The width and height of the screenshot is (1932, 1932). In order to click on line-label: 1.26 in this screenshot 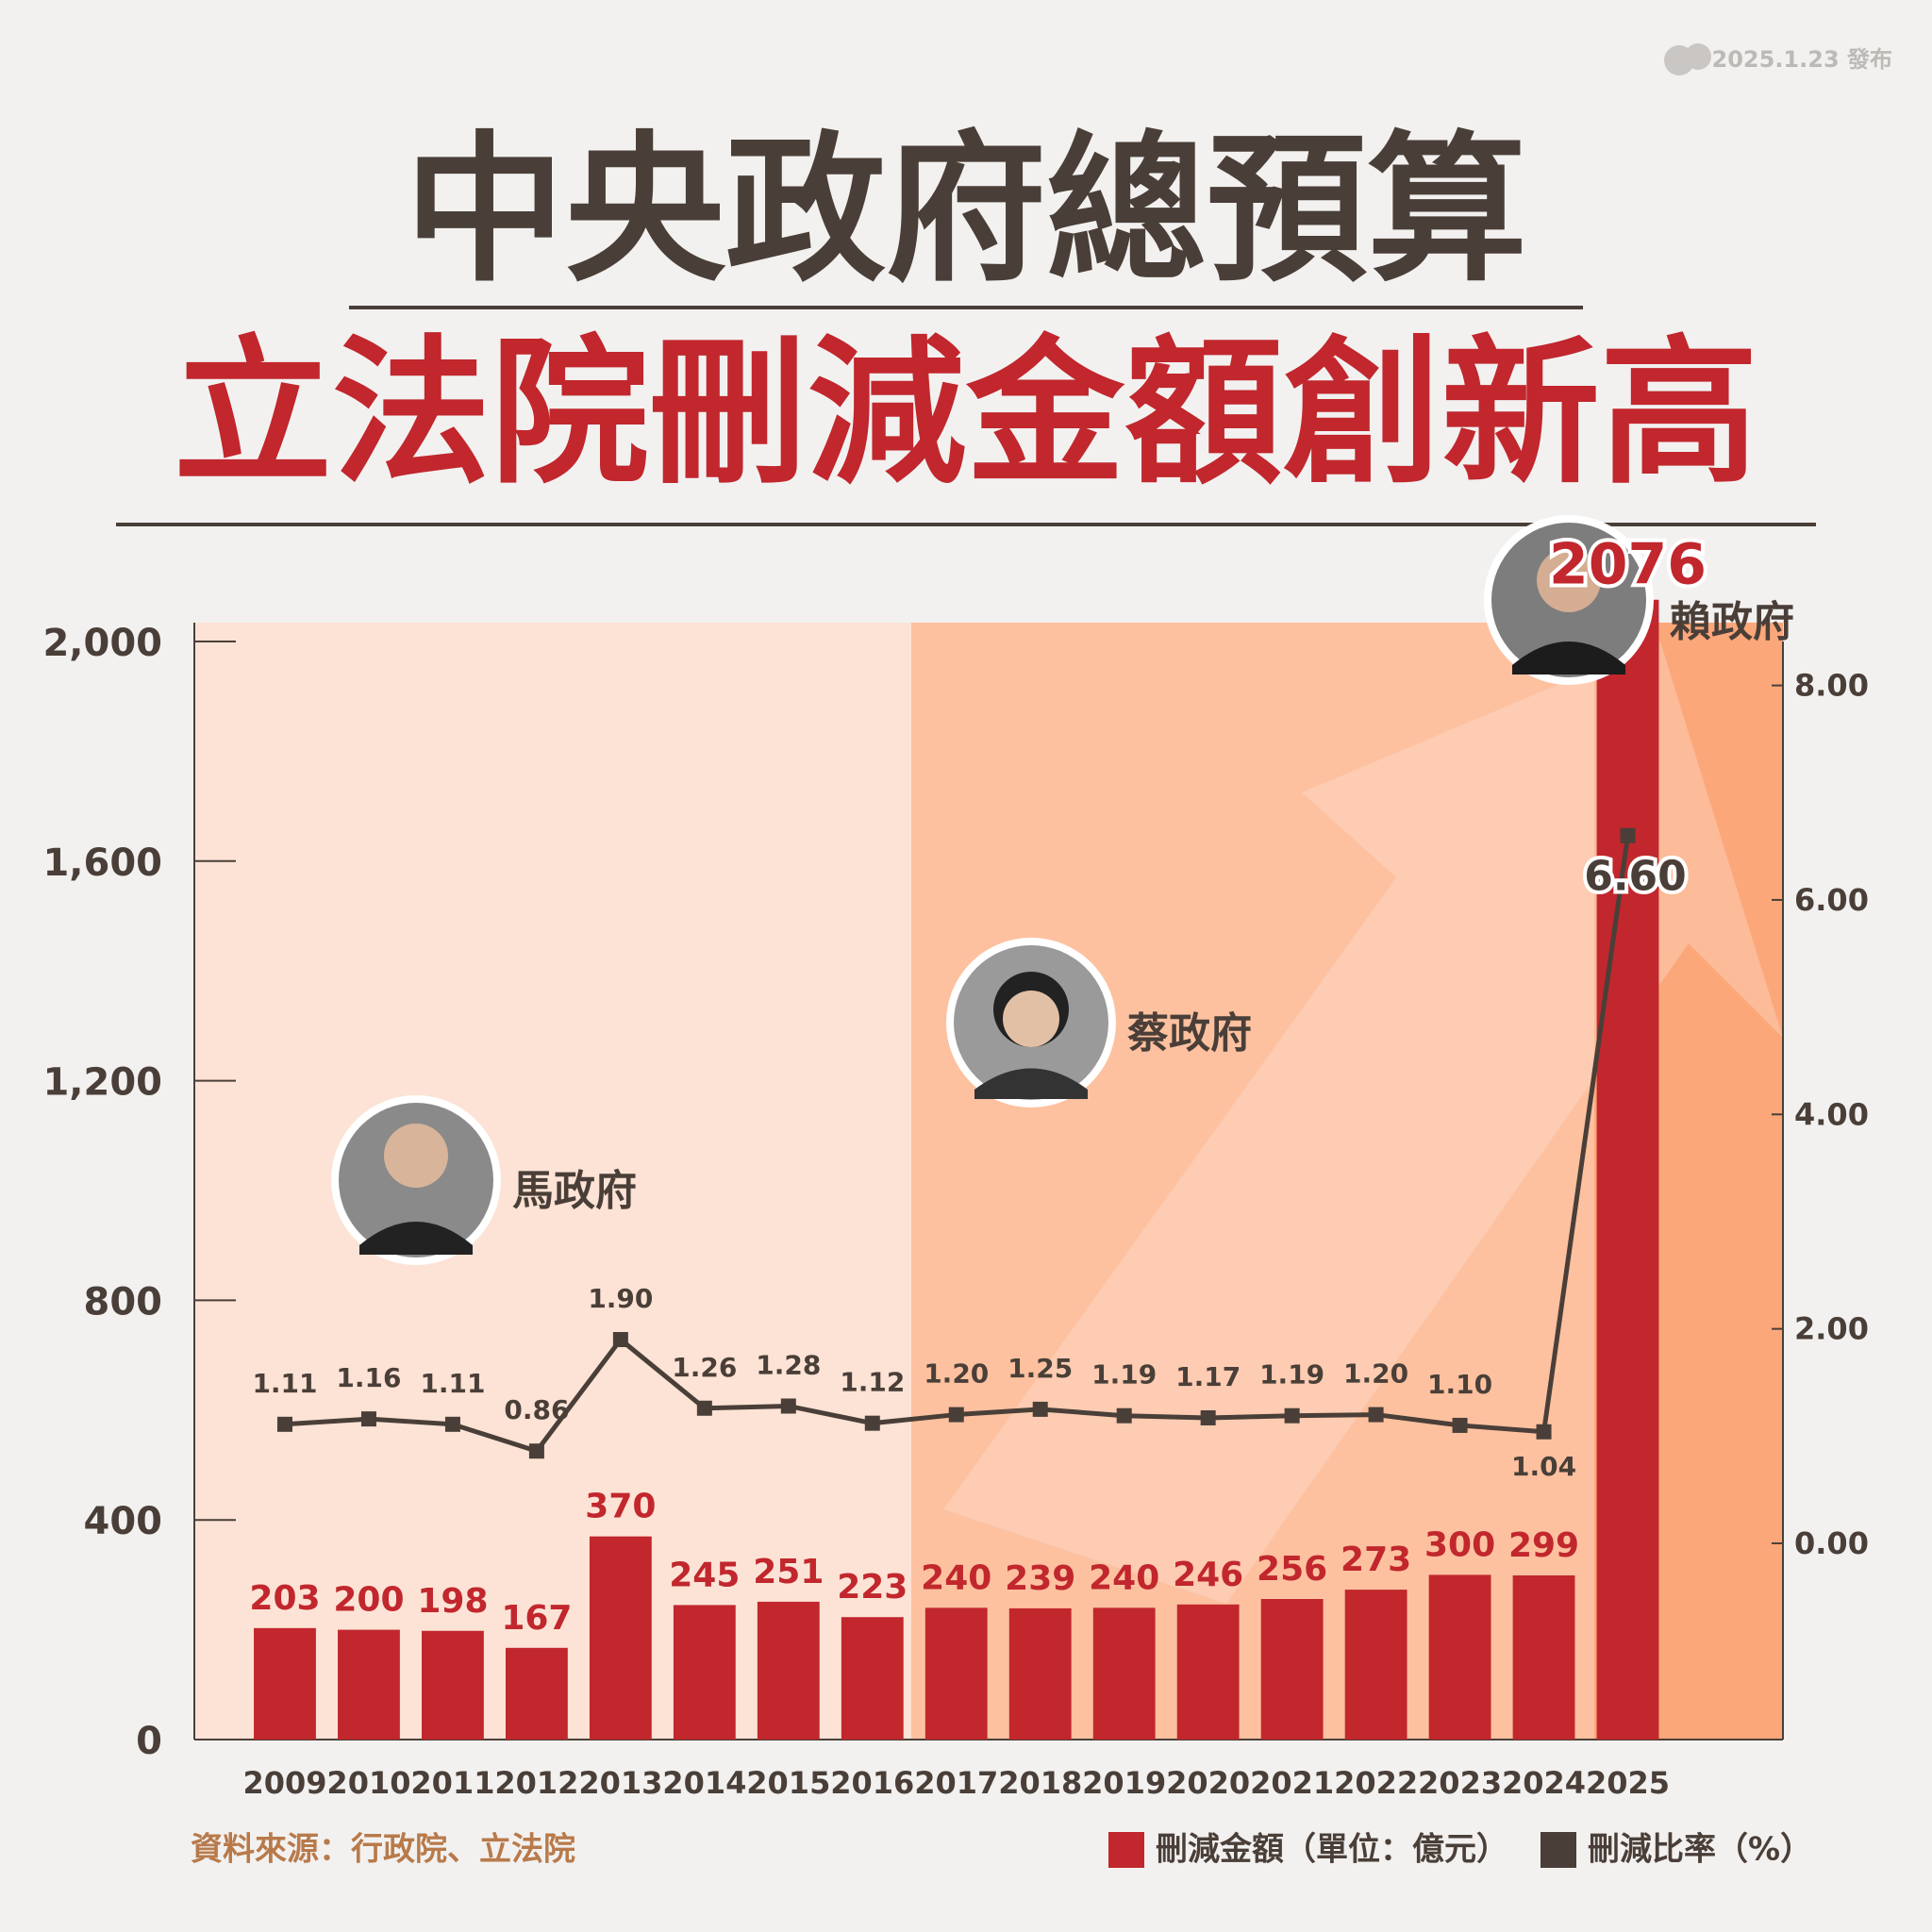, I will do `click(704, 1368)`.